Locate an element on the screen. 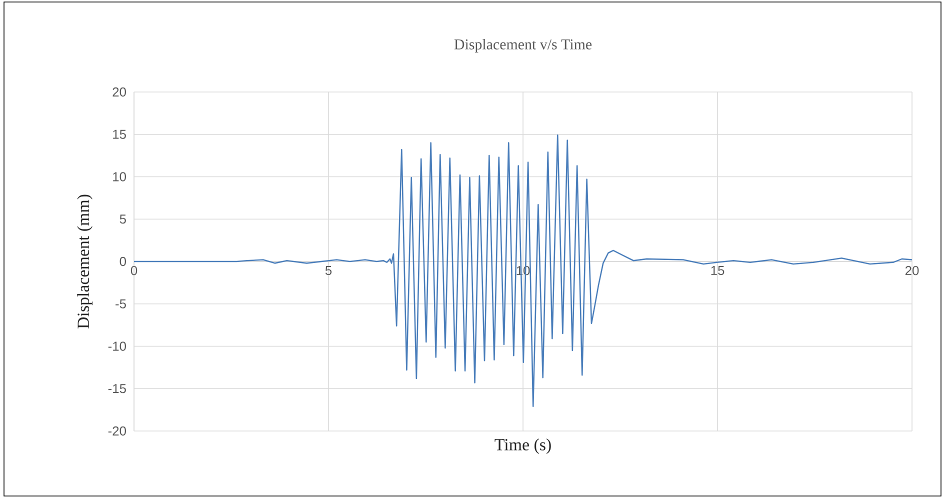 This screenshot has height=498, width=945. y-tick-label: 10 is located at coordinates (119, 177).